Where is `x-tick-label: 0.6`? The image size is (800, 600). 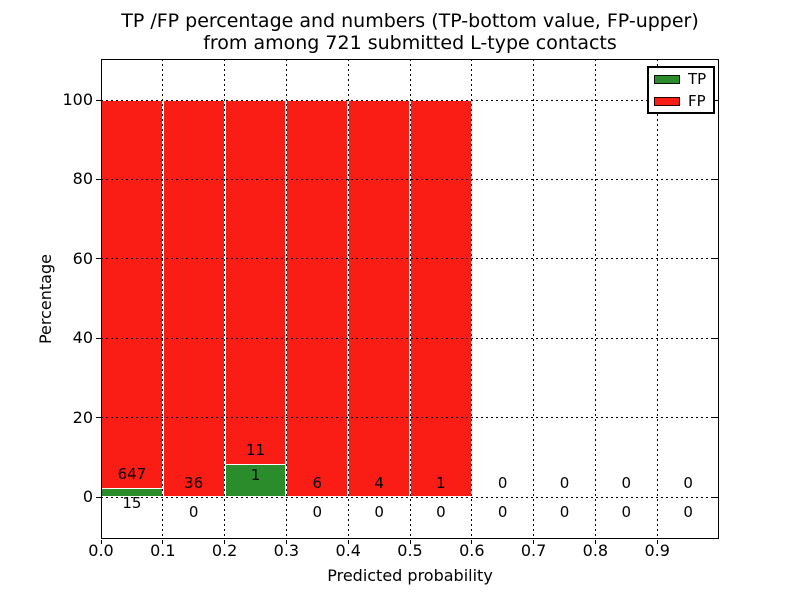
x-tick-label: 0.6 is located at coordinates (472, 550).